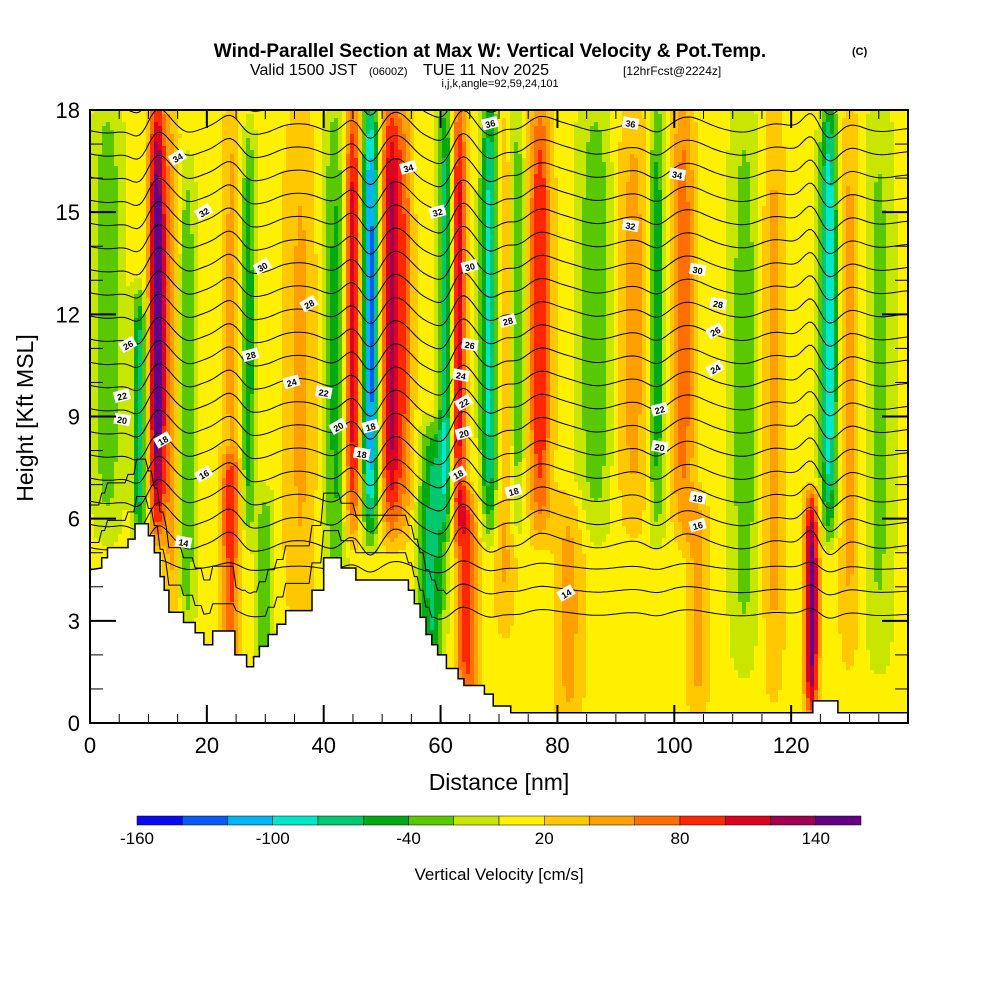 The height and width of the screenshot is (1000, 1000). I want to click on contour-label-text: 34, so click(408, 168).